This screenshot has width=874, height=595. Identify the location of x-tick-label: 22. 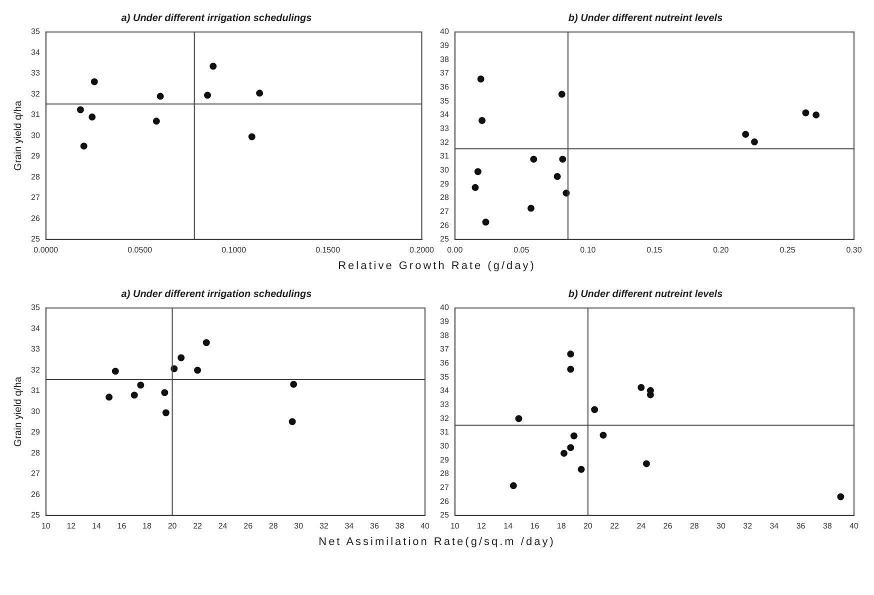
(198, 525).